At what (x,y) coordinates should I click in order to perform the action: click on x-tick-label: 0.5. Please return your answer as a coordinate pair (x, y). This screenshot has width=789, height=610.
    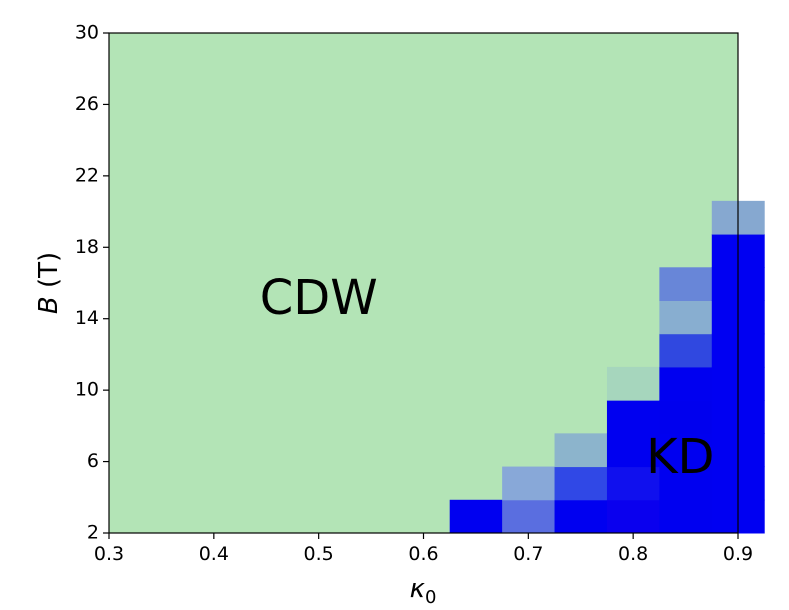
    Looking at the image, I should click on (319, 554).